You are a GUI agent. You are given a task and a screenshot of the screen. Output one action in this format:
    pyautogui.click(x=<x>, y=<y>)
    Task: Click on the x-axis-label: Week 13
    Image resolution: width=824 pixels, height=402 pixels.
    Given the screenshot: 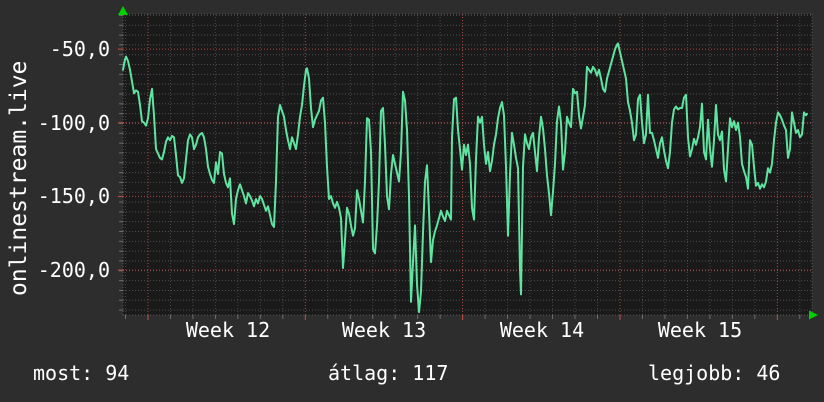 What is the action you would take?
    pyautogui.click(x=384, y=330)
    